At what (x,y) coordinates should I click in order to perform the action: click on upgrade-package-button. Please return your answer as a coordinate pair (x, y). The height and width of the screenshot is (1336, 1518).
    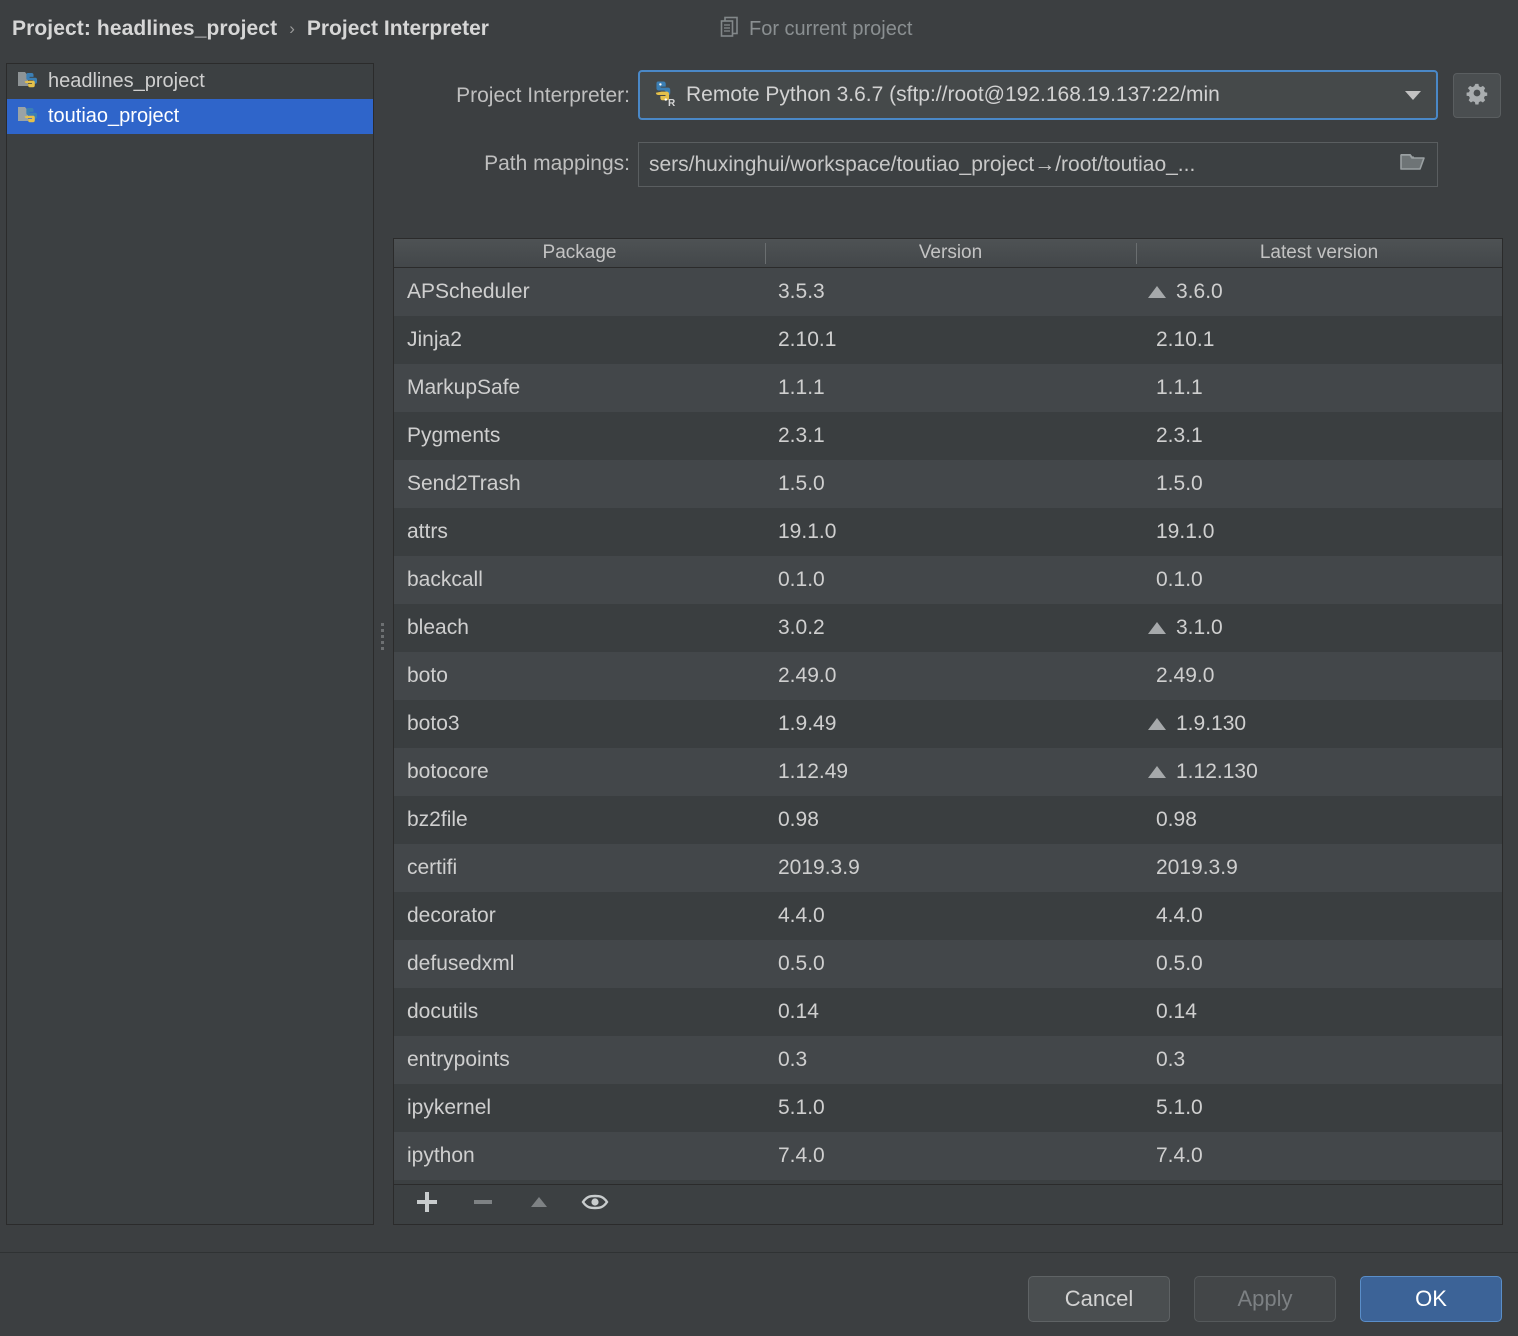
    Looking at the image, I should click on (539, 1205).